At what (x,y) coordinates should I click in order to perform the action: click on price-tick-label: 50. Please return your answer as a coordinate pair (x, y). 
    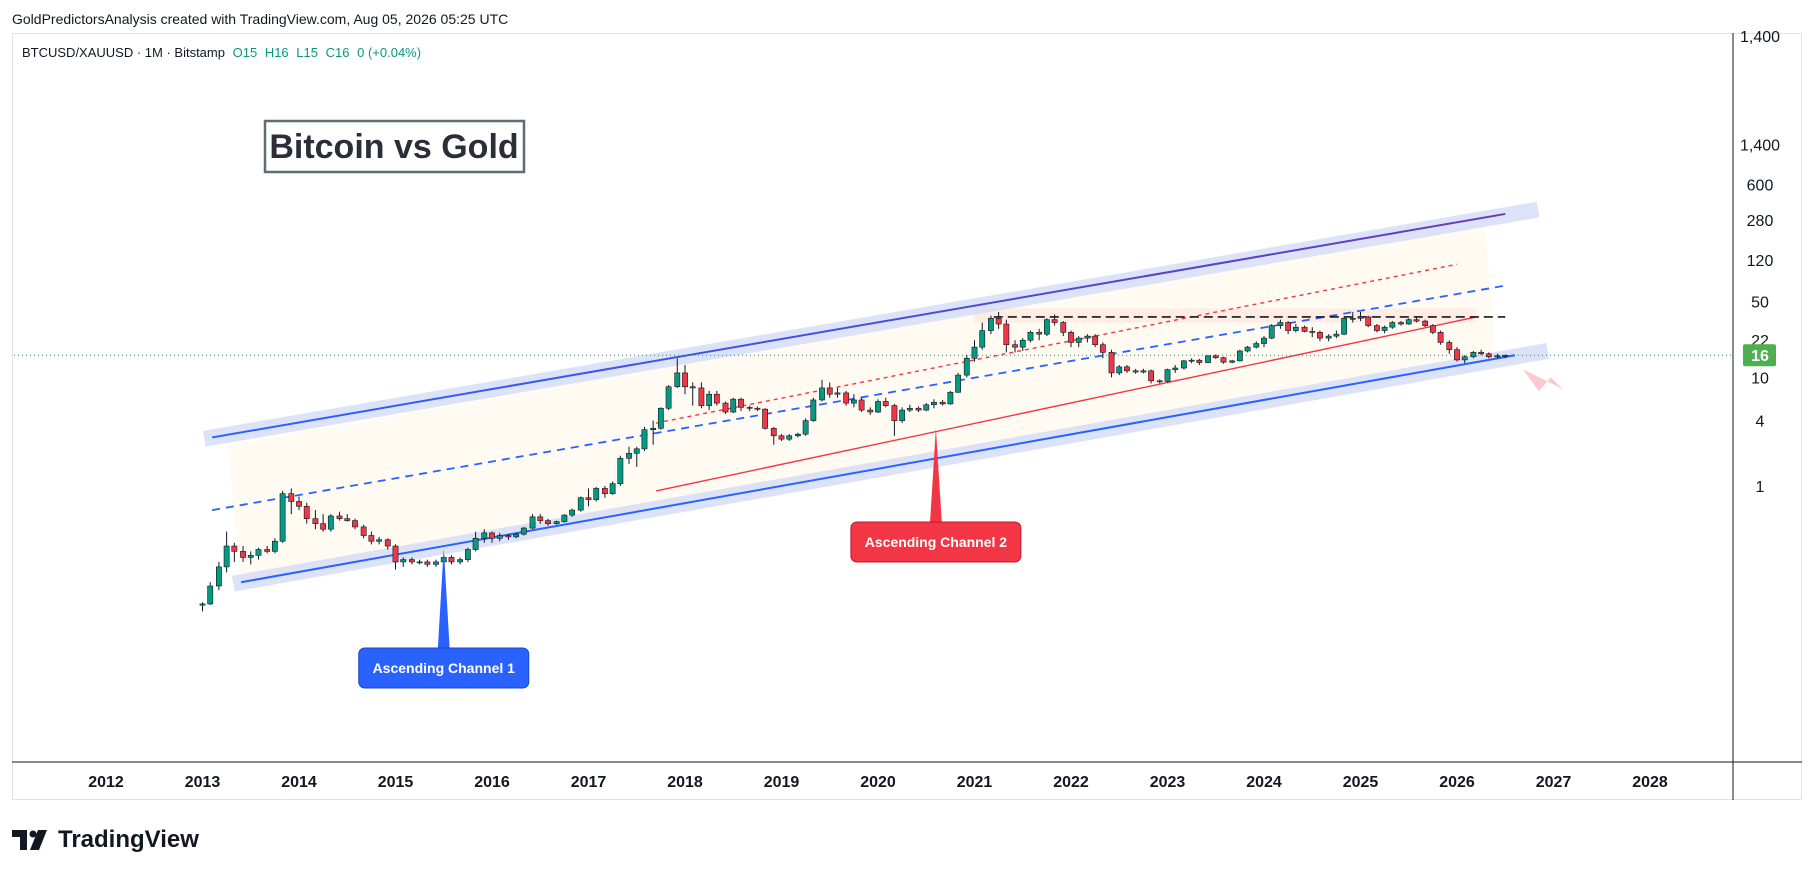
    Looking at the image, I should click on (1760, 302).